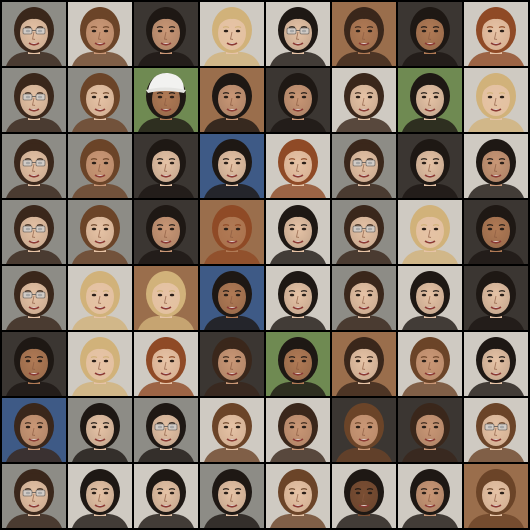 This screenshot has width=530, height=530. I want to click on face-tile-r6-c5, so click(298, 364).